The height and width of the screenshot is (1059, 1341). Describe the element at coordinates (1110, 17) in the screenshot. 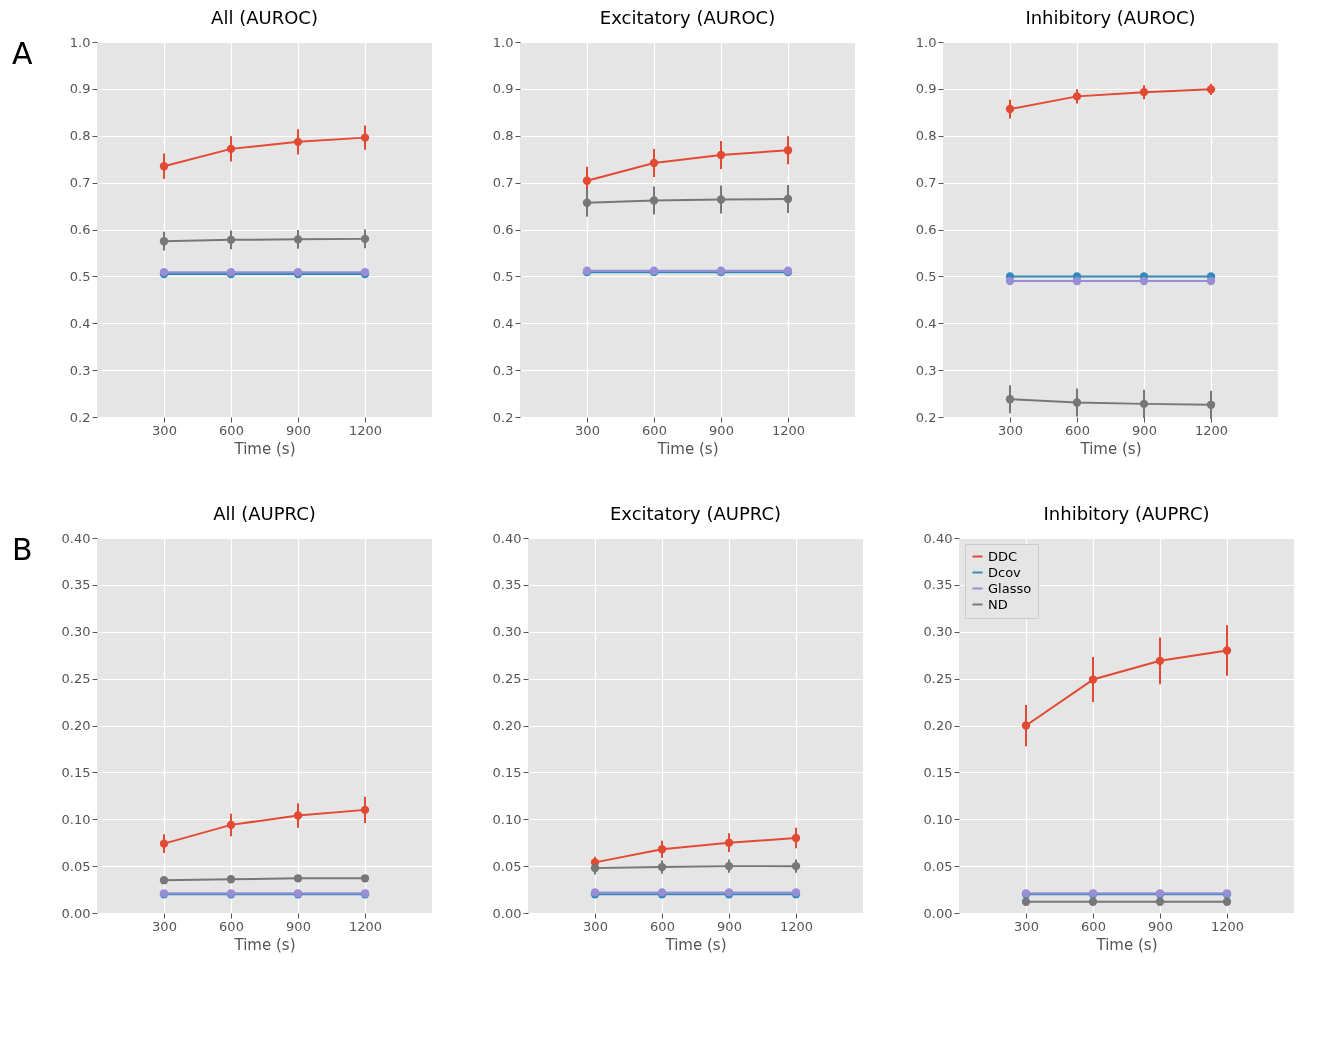

I see `chart-title: Inhibitory (AUROC)` at that location.